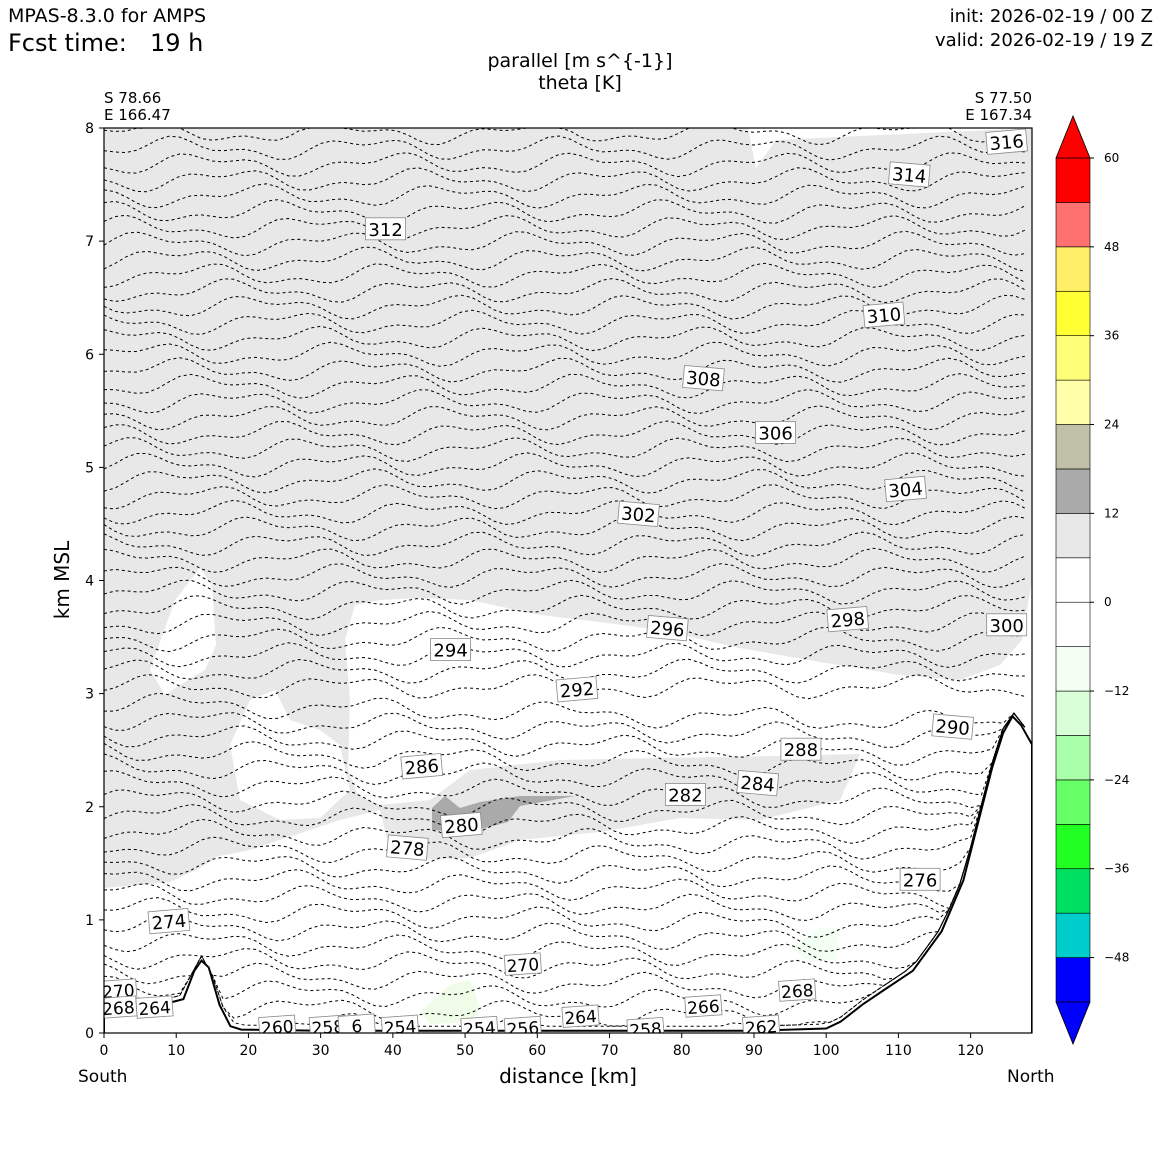 This screenshot has width=1160, height=1160. I want to click on fcst-time-label: Fcst time:, so click(67, 43).